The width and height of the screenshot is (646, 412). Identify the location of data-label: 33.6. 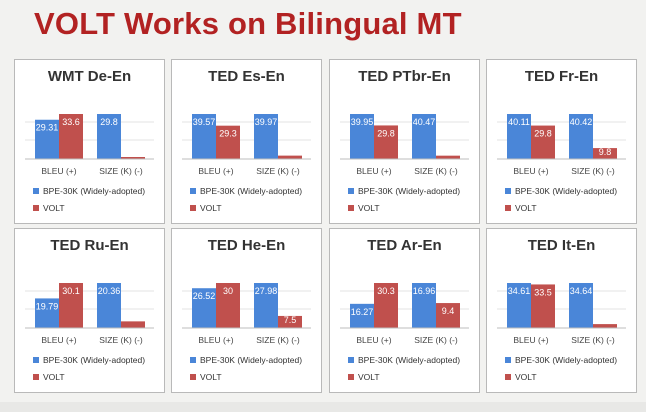
(71, 122).